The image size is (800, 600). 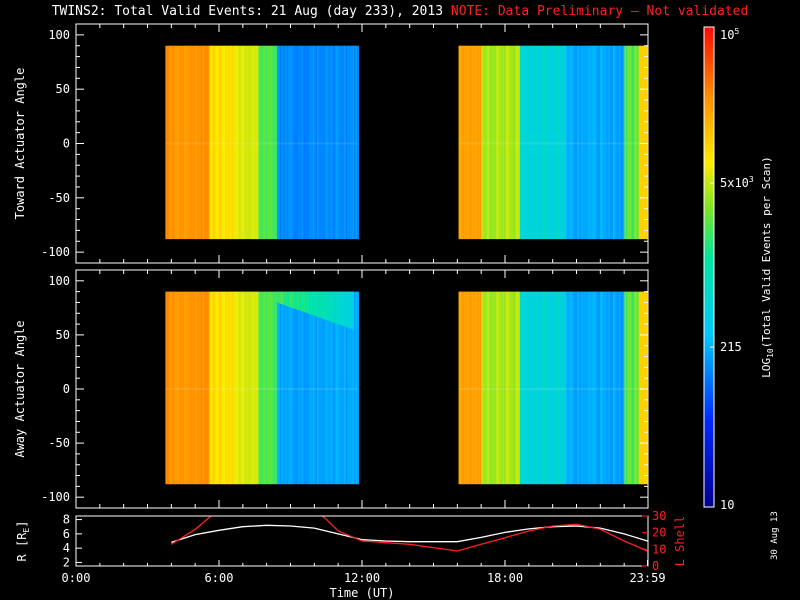 I want to click on lshell-series-line, so click(x=409, y=534).